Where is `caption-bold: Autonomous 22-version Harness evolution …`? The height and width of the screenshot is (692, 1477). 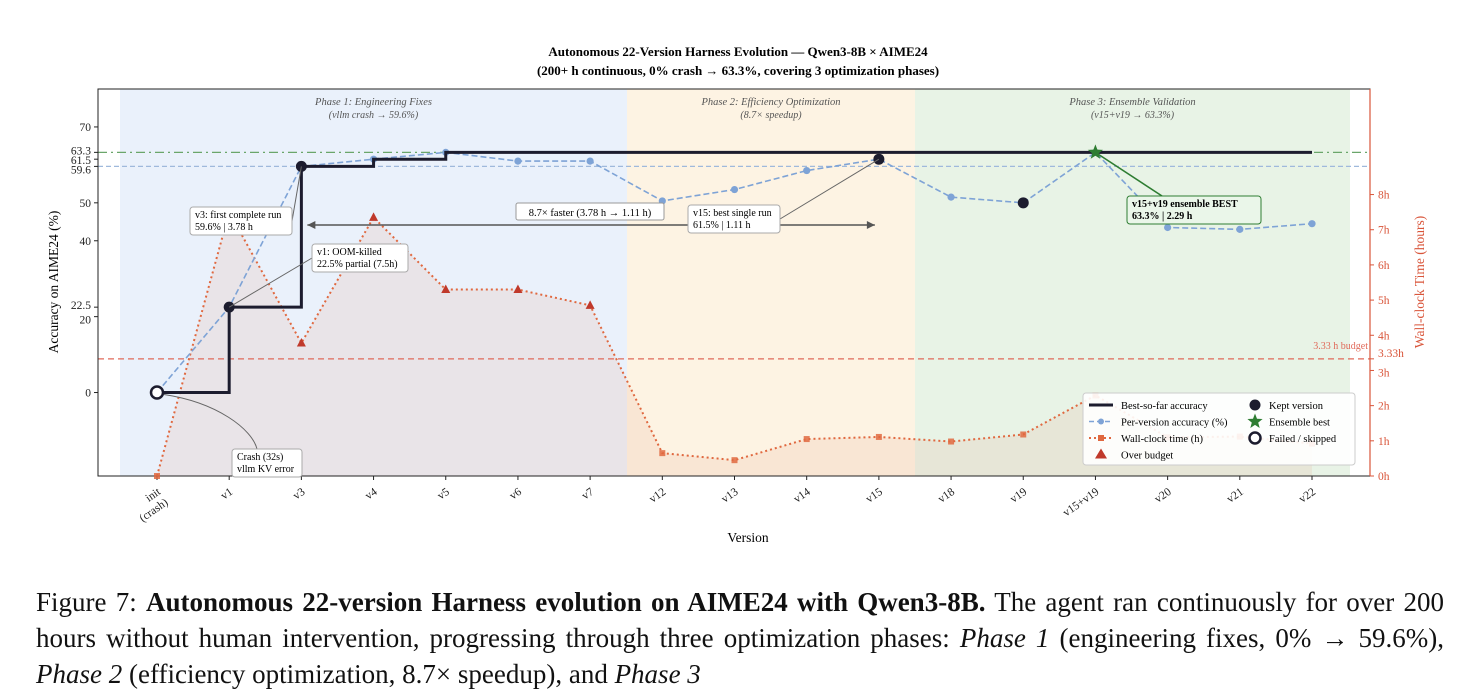 caption-bold: Autonomous 22-version Harness evolution … is located at coordinates (565, 602).